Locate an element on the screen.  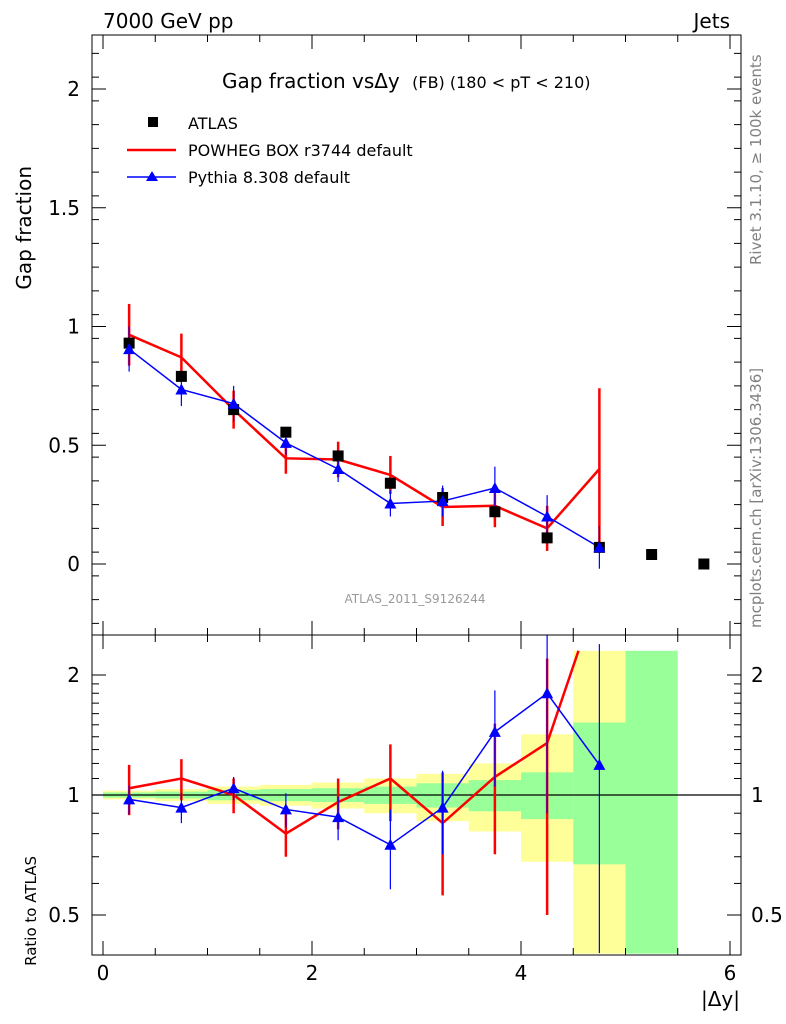
x-tick-label: 2 is located at coordinates (312, 973).